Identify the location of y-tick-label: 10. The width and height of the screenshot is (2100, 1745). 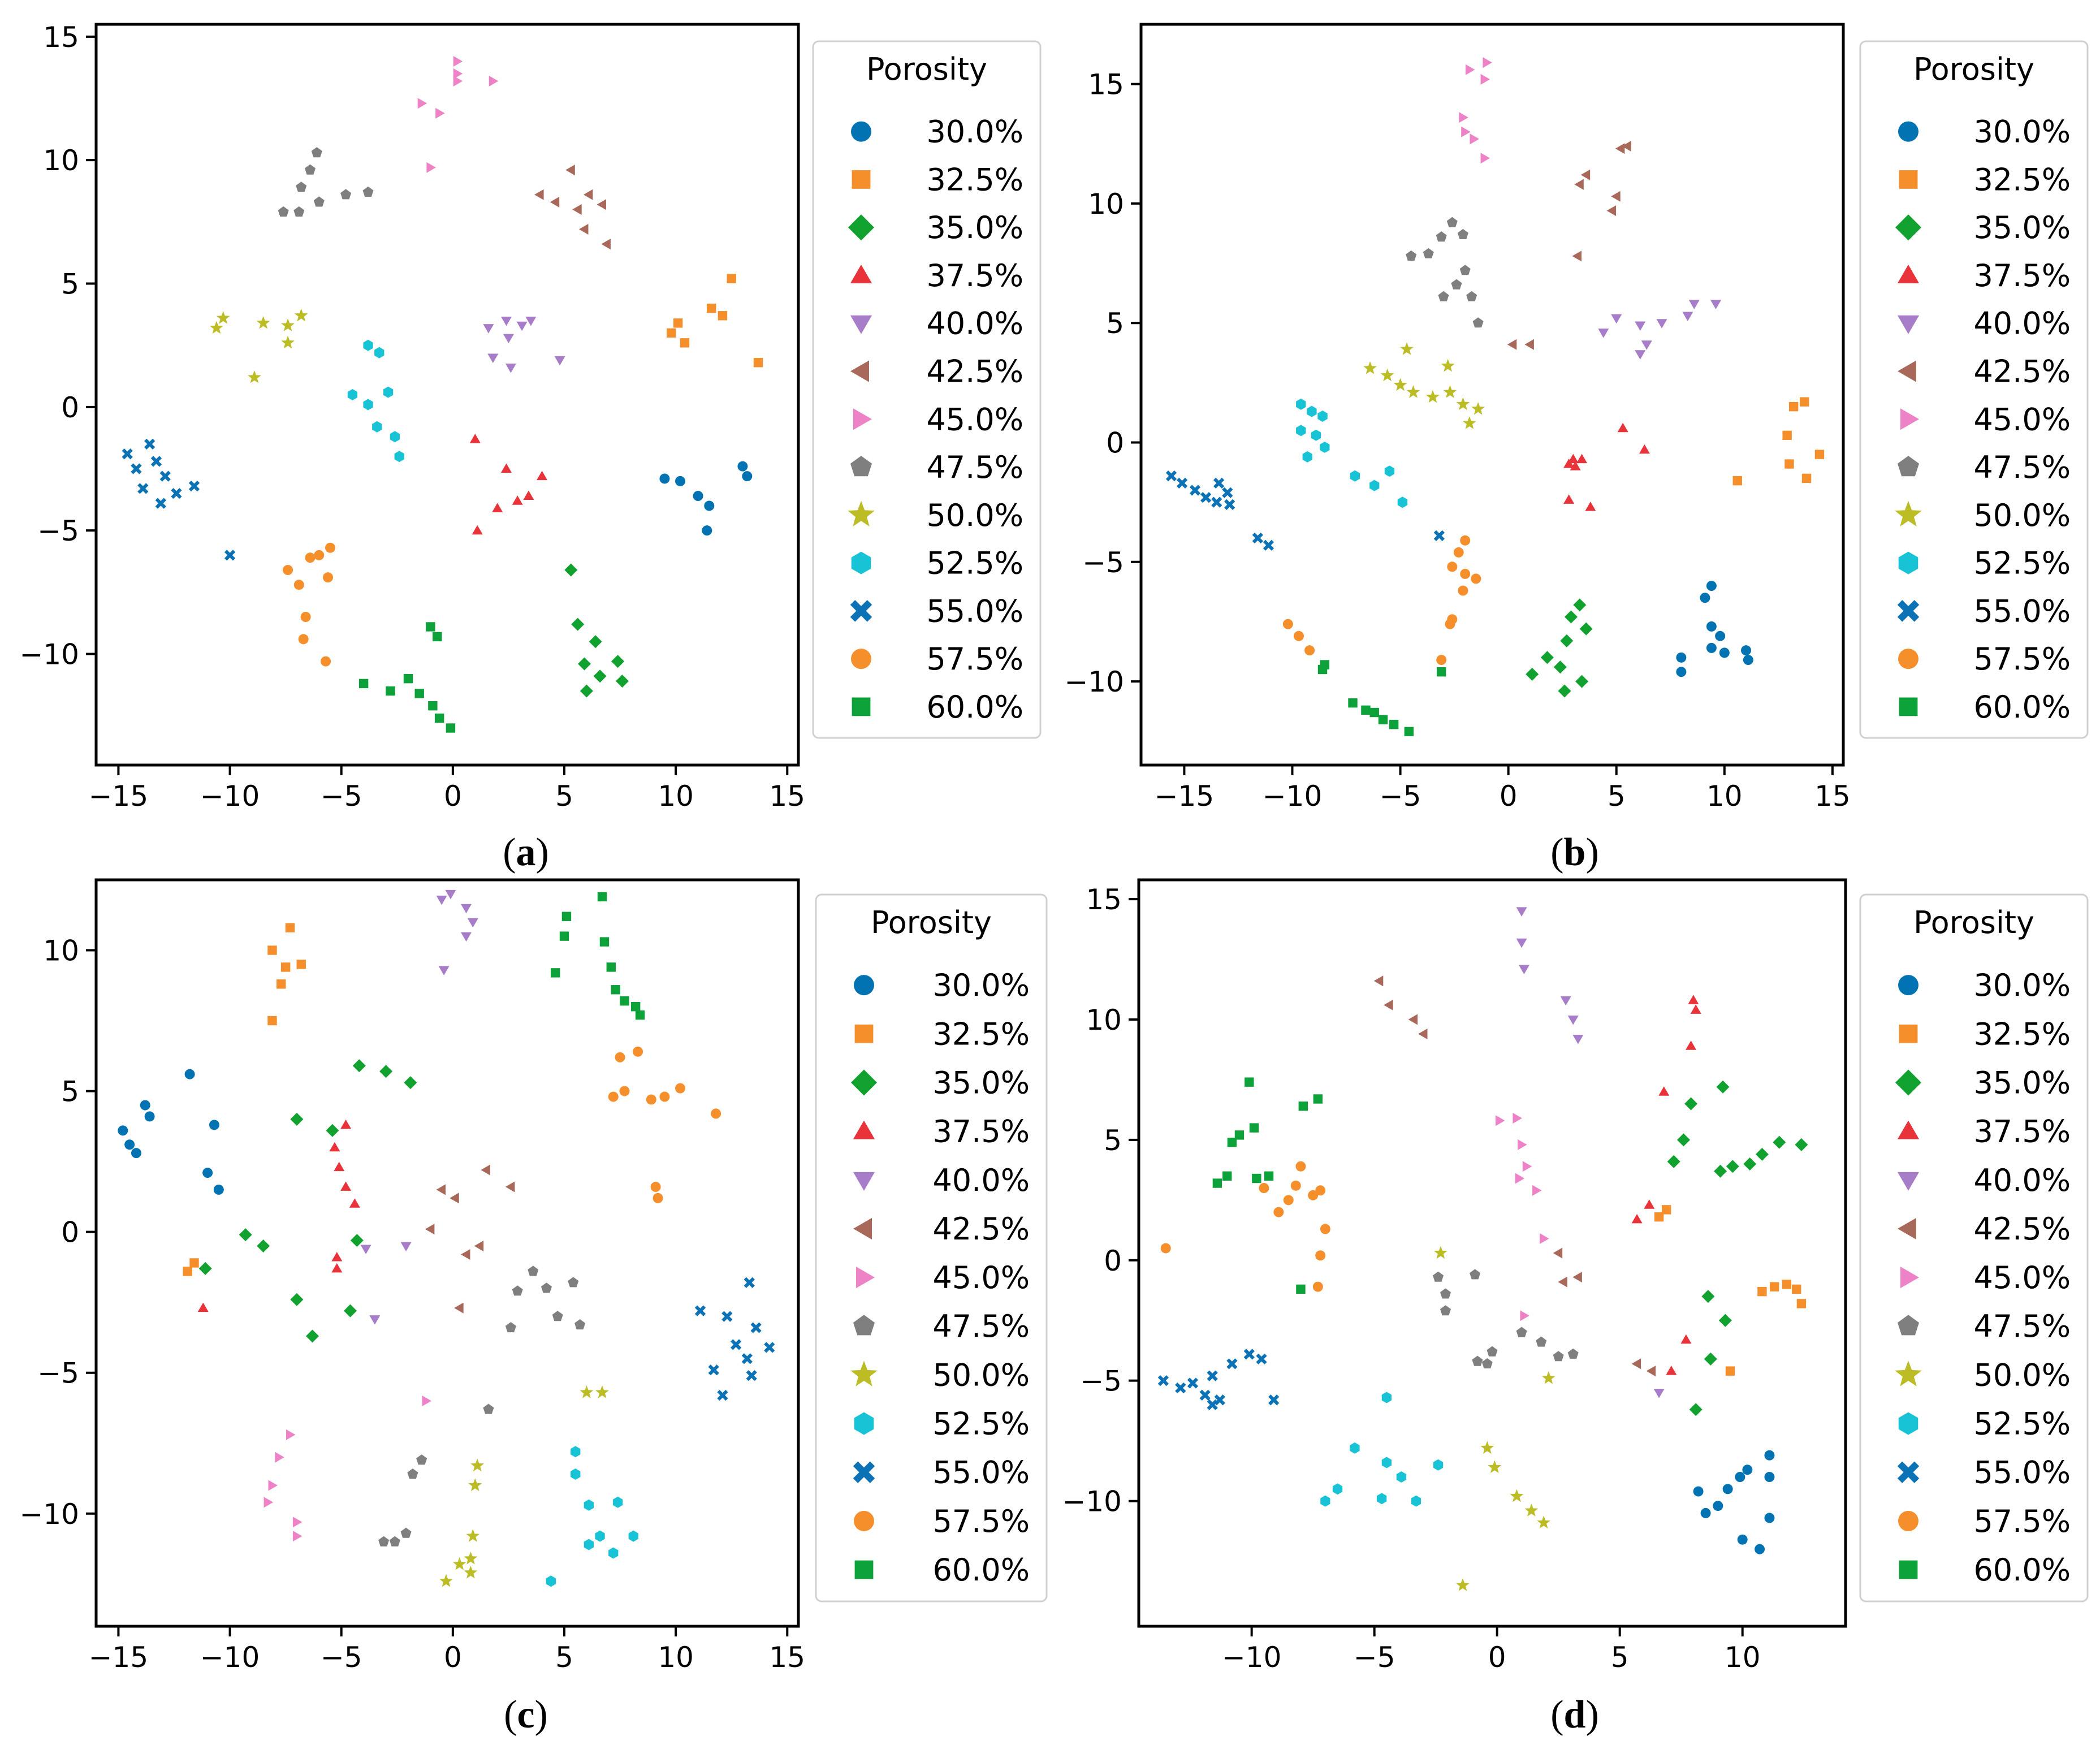
(61, 951).